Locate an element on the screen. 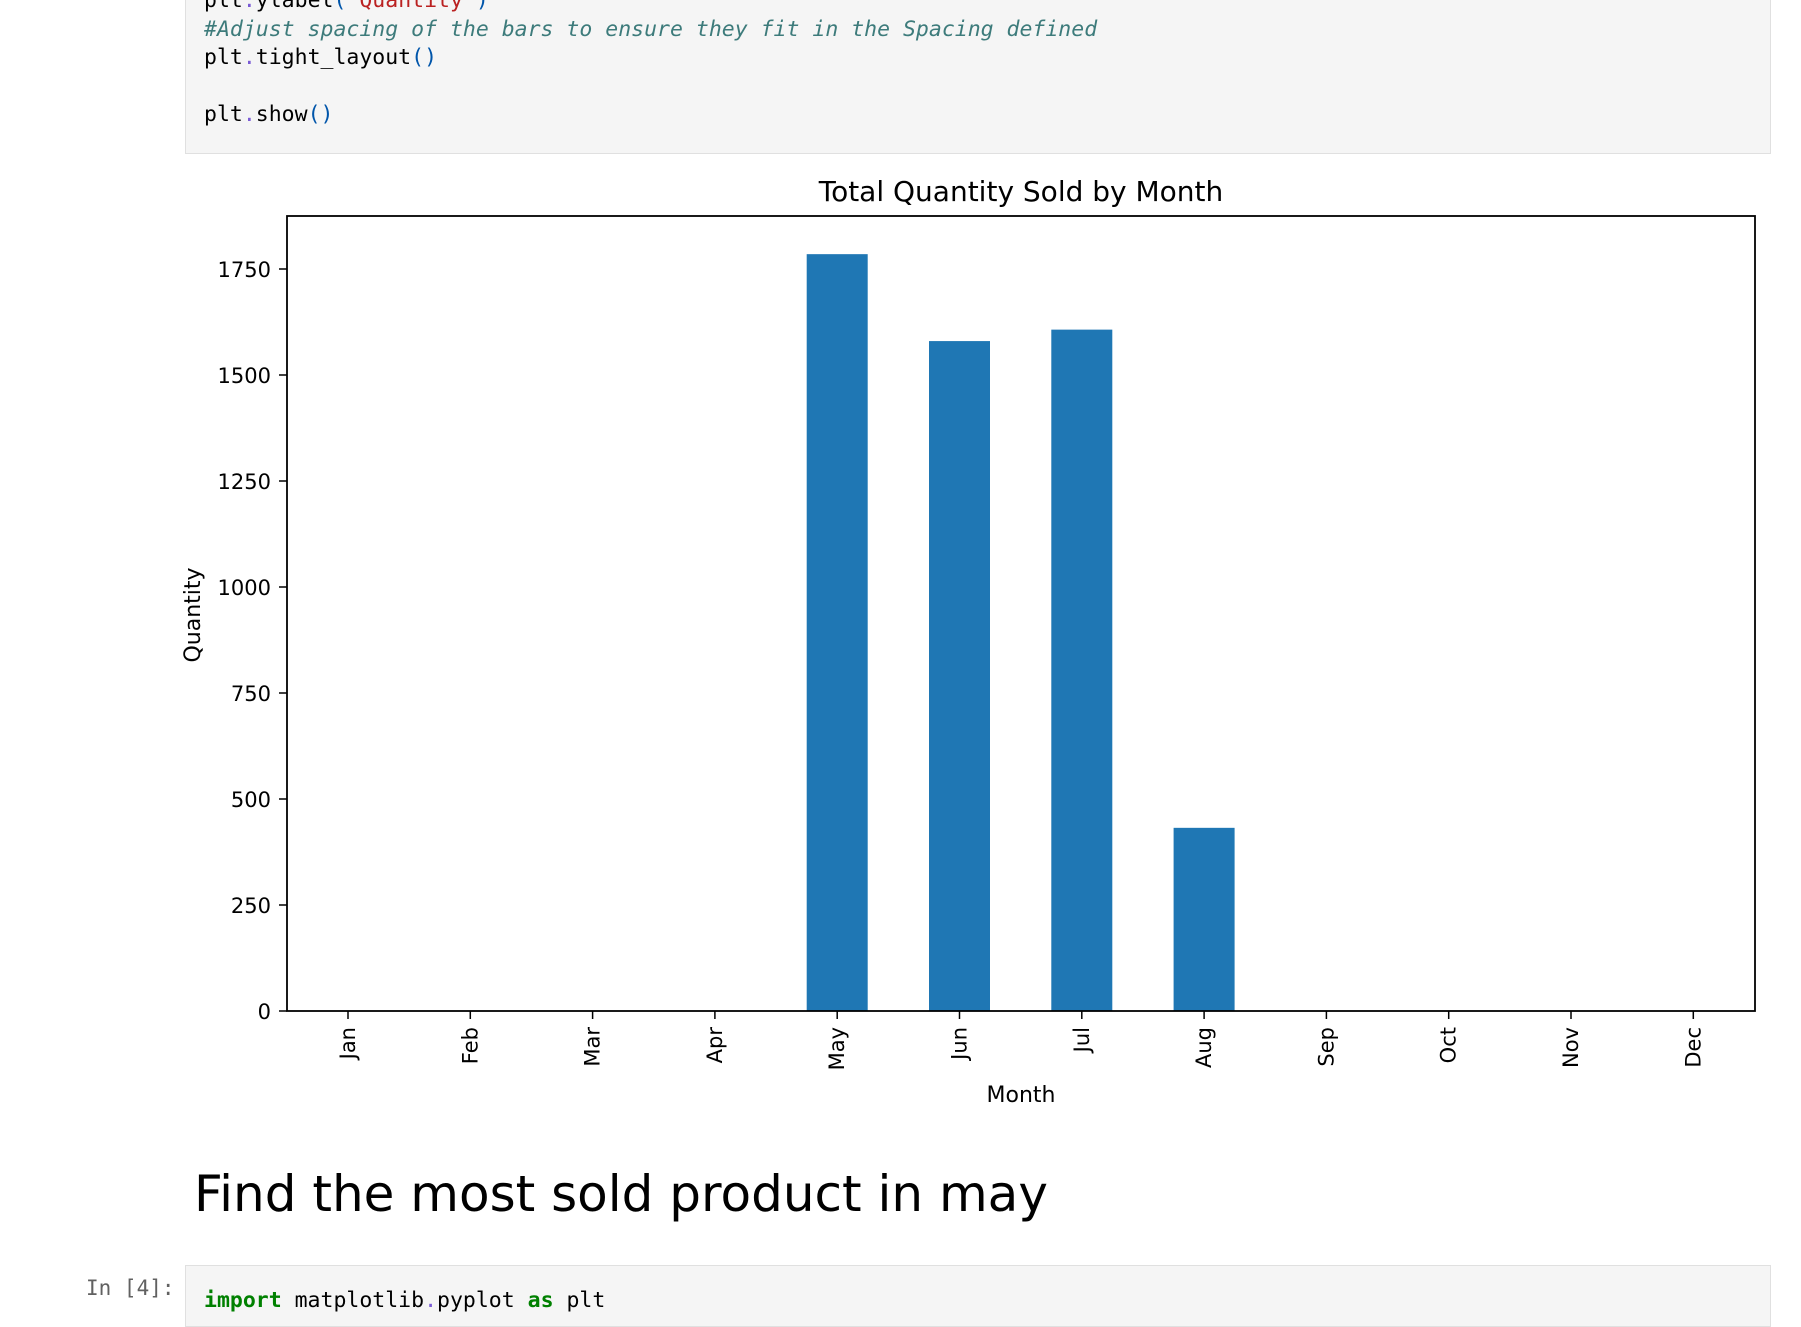  chart-bars is located at coordinates (1020, 632).